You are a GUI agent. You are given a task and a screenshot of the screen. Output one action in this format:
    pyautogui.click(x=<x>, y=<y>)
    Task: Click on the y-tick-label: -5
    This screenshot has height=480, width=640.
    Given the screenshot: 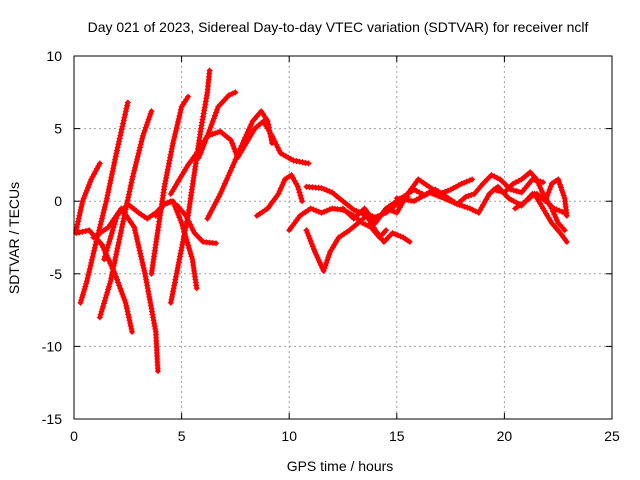 What is the action you would take?
    pyautogui.click(x=56, y=274)
    